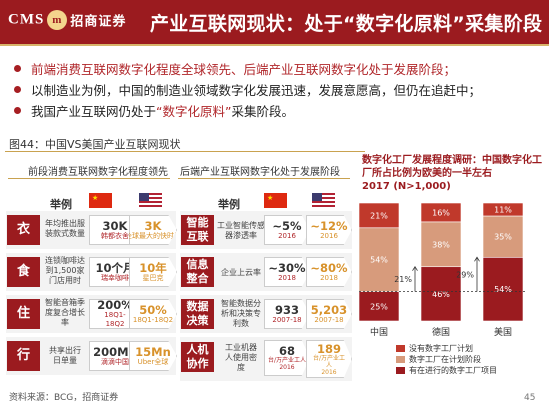 This screenshot has width=549, height=411. I want to click on figure-title: 图44：中国VS美国产业互联网现状, so click(95, 144).